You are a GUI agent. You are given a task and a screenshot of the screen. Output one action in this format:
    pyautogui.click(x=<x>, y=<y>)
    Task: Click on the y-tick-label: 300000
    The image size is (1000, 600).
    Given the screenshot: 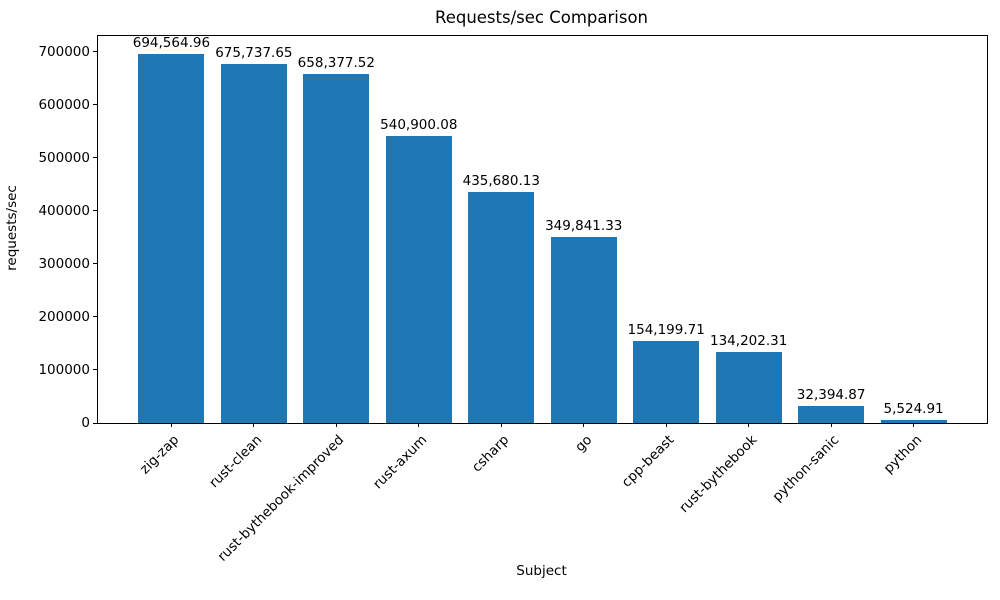 What is the action you would take?
    pyautogui.click(x=64, y=263)
    